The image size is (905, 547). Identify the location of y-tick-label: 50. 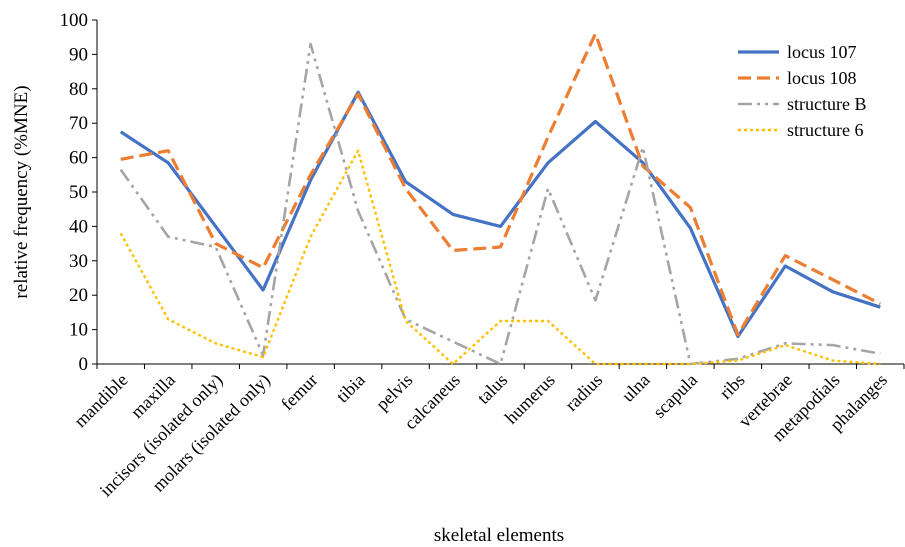
(78, 192).